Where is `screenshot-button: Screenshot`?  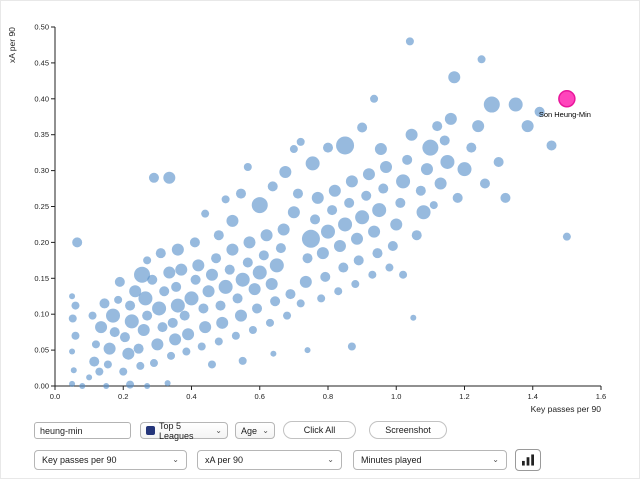 screenshot-button: Screenshot is located at coordinates (408, 430).